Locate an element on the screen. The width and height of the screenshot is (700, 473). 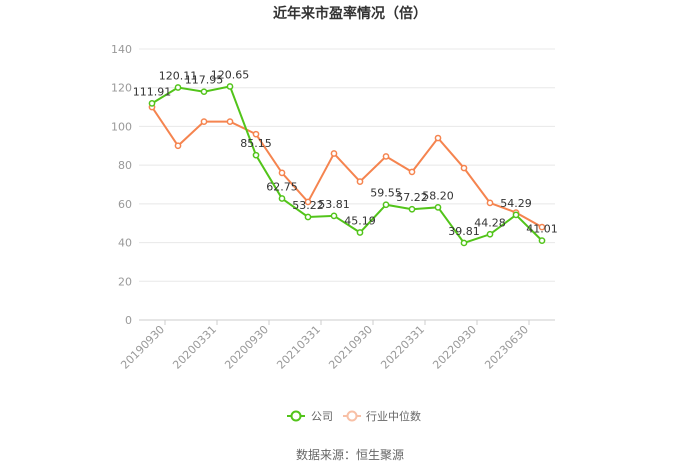
data-label: 120.11 is located at coordinates (178, 76).